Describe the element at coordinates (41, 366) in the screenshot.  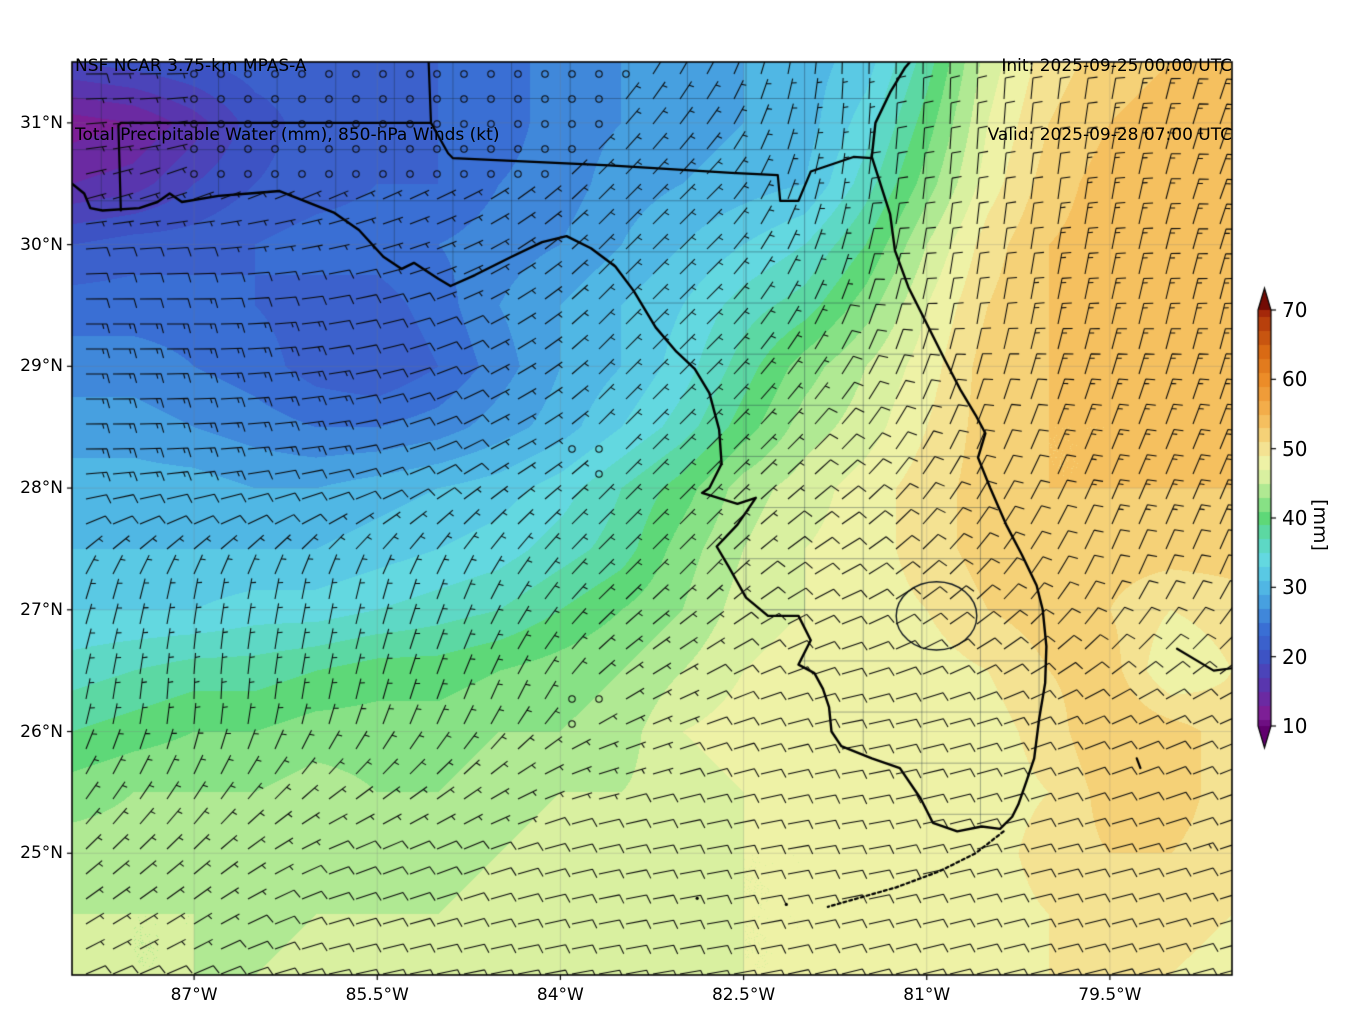
I see `y-tick-label: 29°N` at that location.